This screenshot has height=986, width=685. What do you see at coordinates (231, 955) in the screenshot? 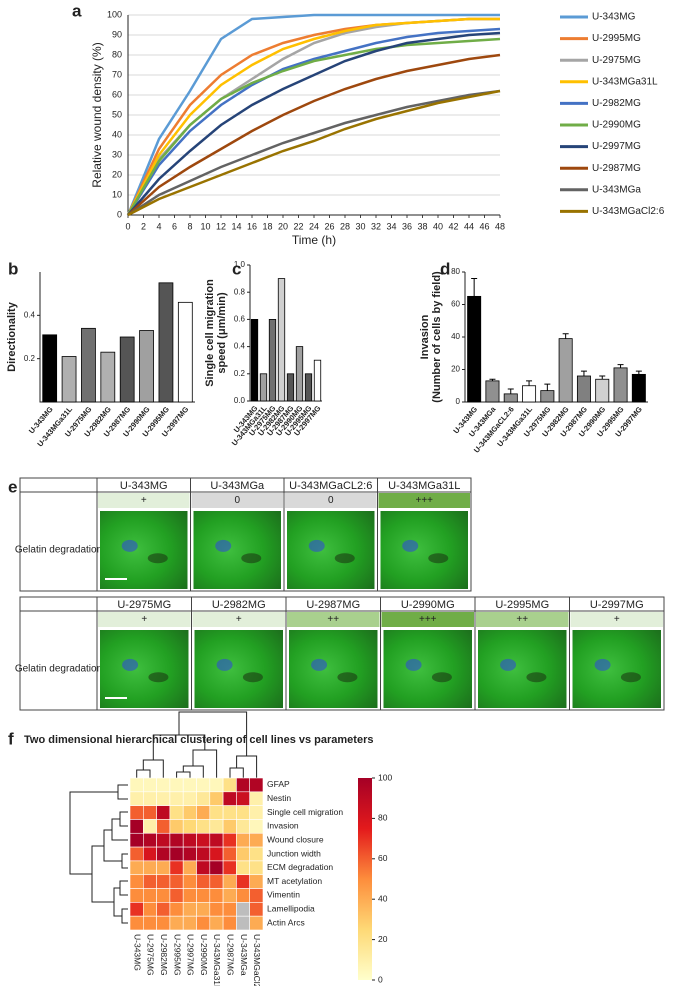
I see `column-label: U-2987MG` at bounding box center [231, 955].